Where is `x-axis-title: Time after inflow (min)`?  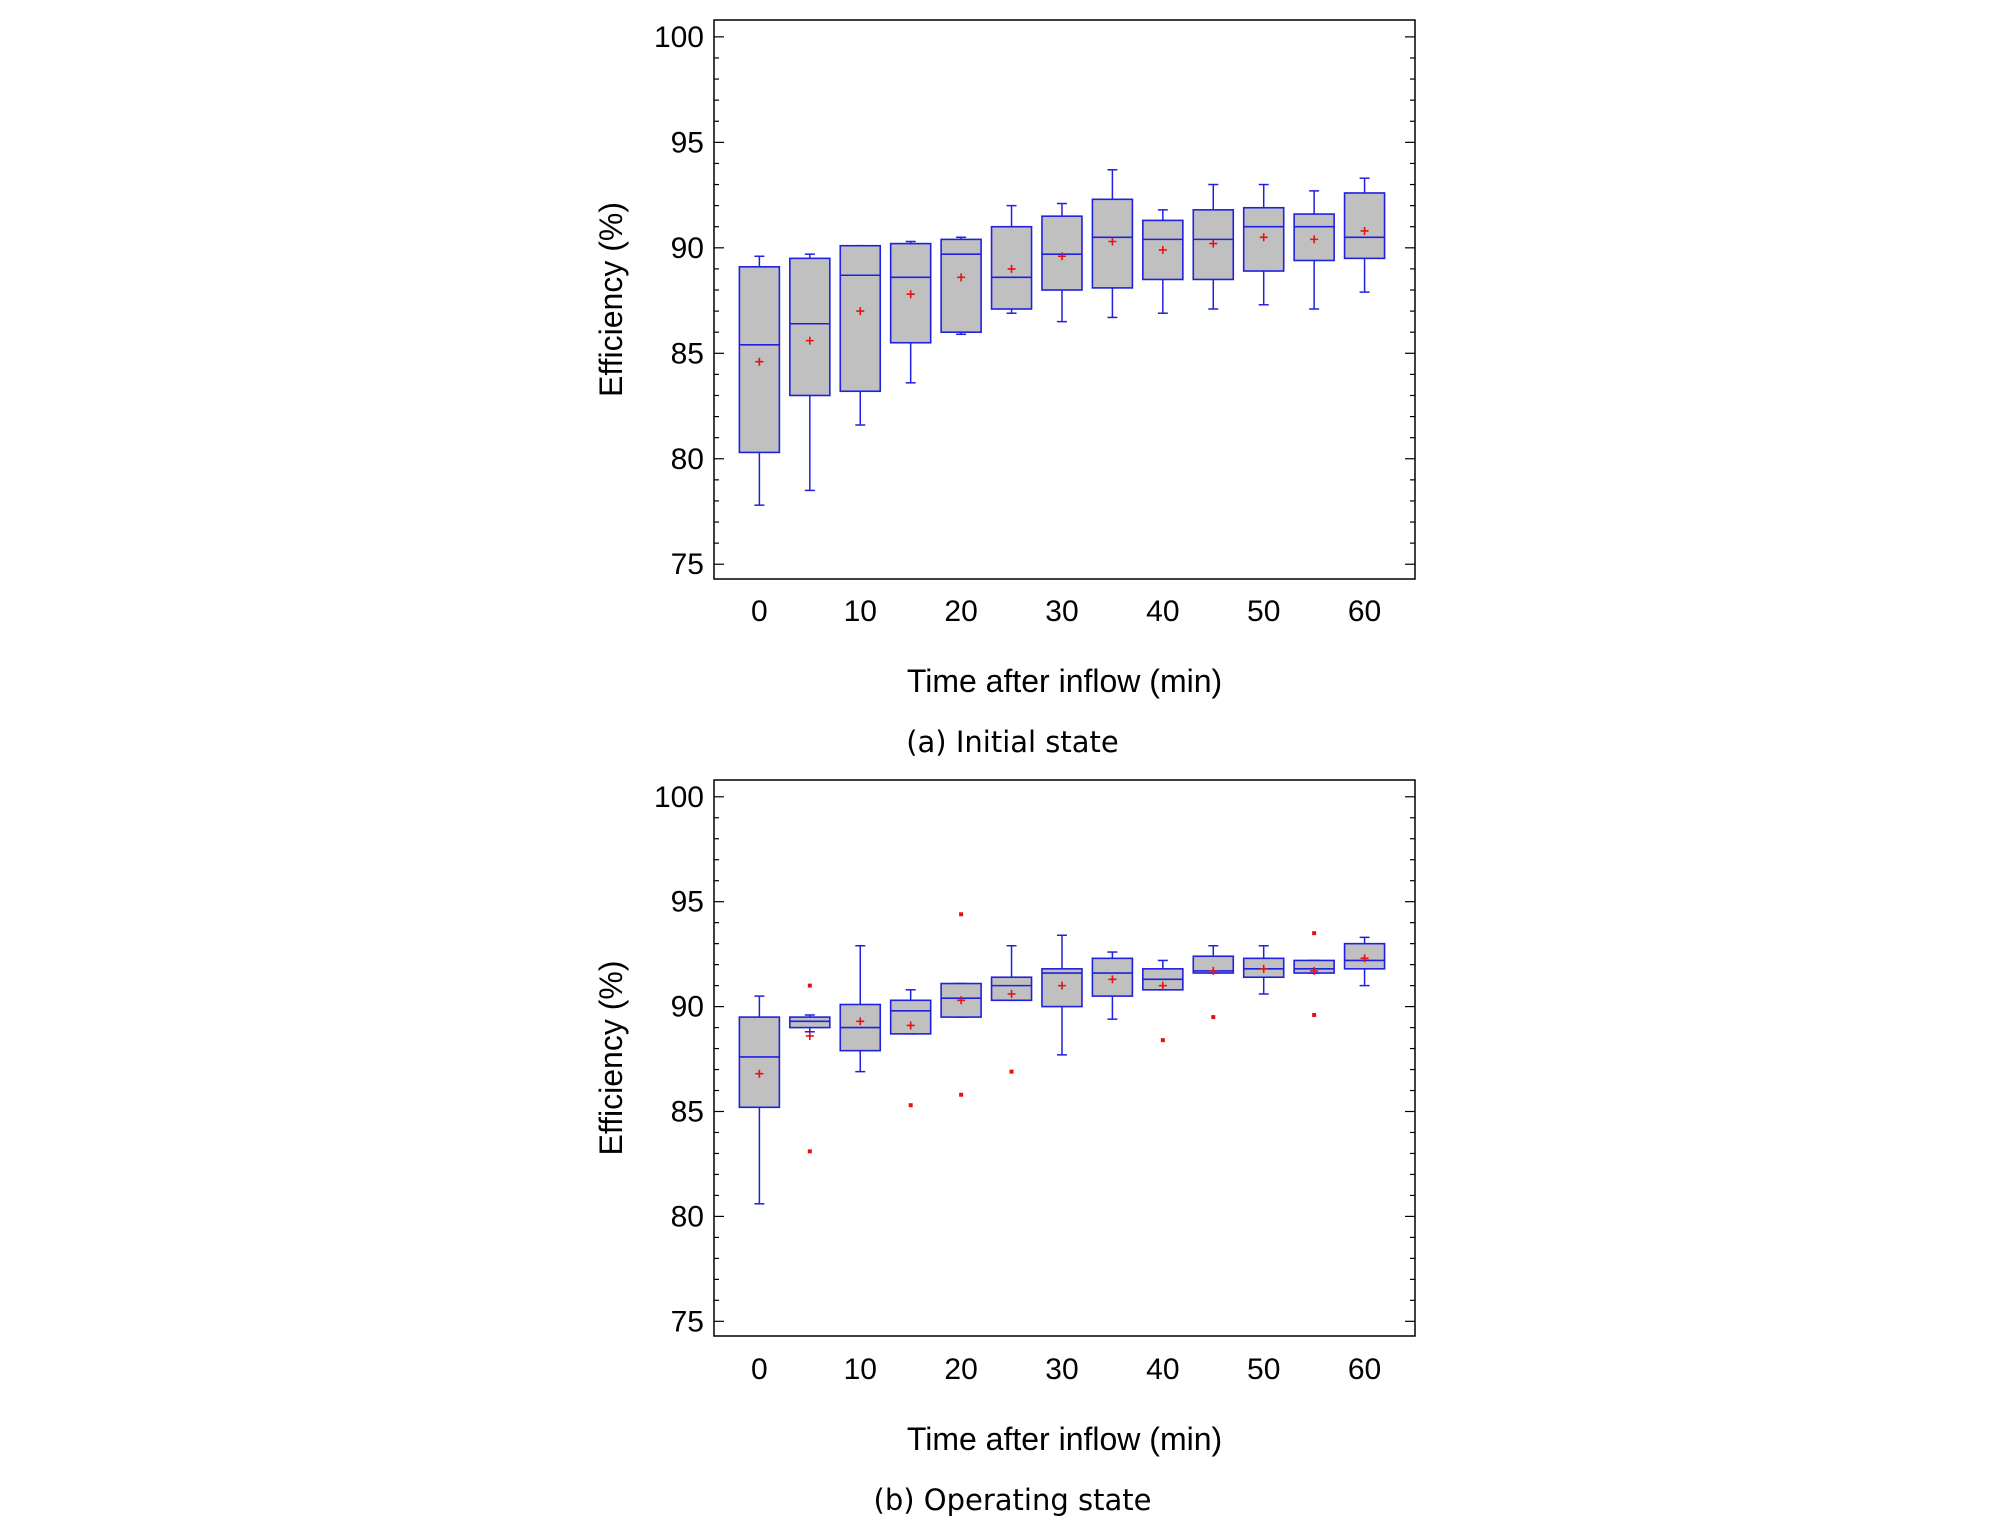 x-axis-title: Time after inflow (min) is located at coordinates (1064, 681).